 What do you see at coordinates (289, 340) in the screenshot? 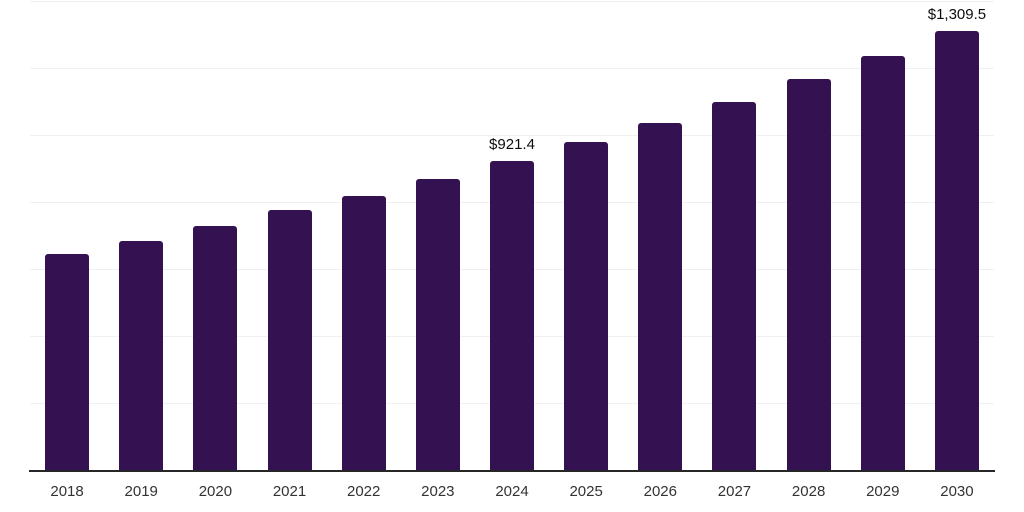
I see `bar-2021` at bounding box center [289, 340].